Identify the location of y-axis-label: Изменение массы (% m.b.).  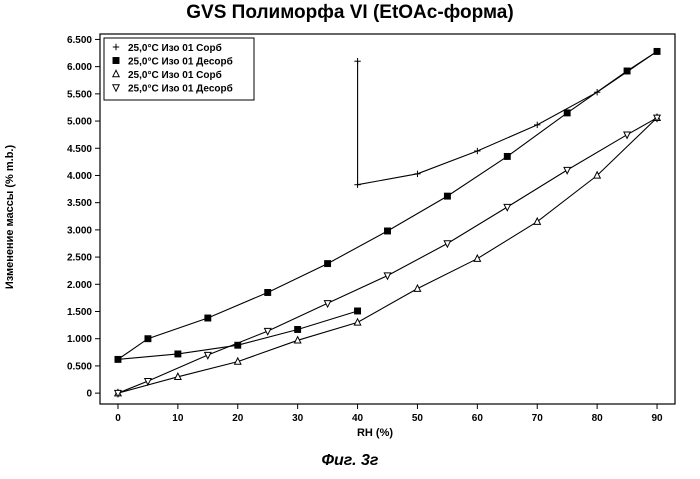
(10, 217).